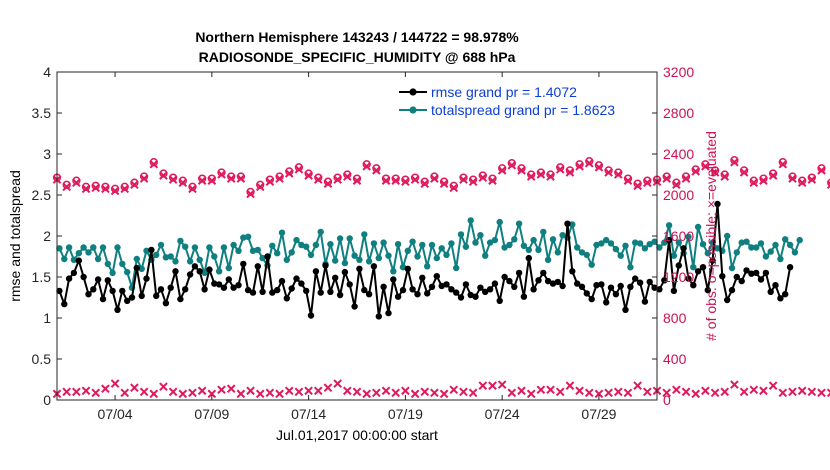 This screenshot has width=830, height=470. Describe the element at coordinates (441, 177) in the screenshot. I see `obs-series` at that location.